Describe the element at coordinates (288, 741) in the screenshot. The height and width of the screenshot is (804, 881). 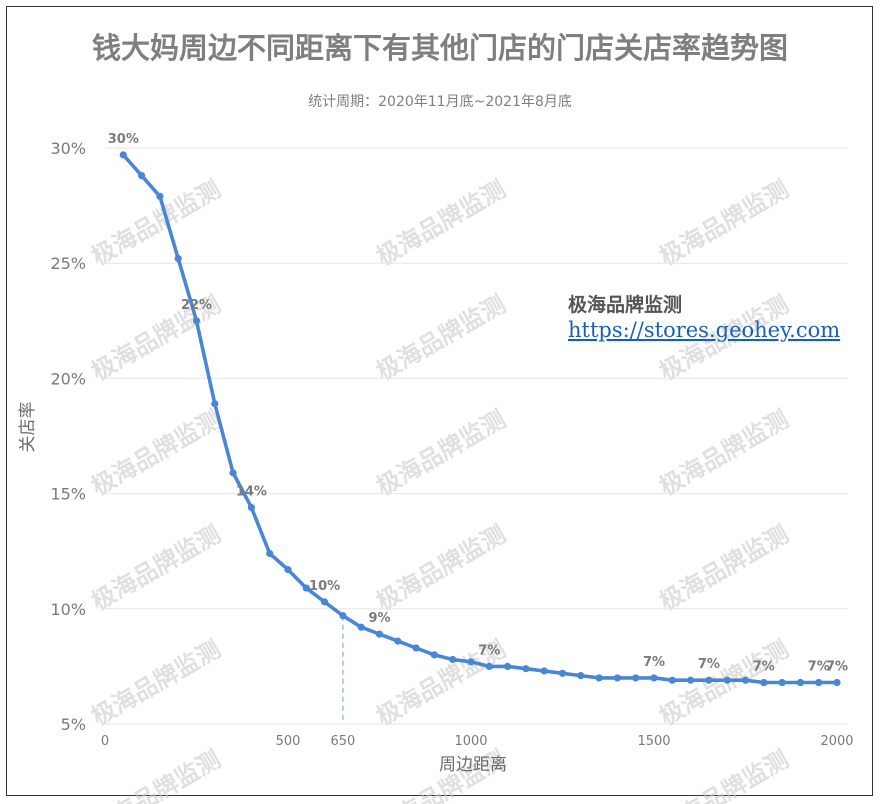
I see `x-tick-label: 500` at that location.